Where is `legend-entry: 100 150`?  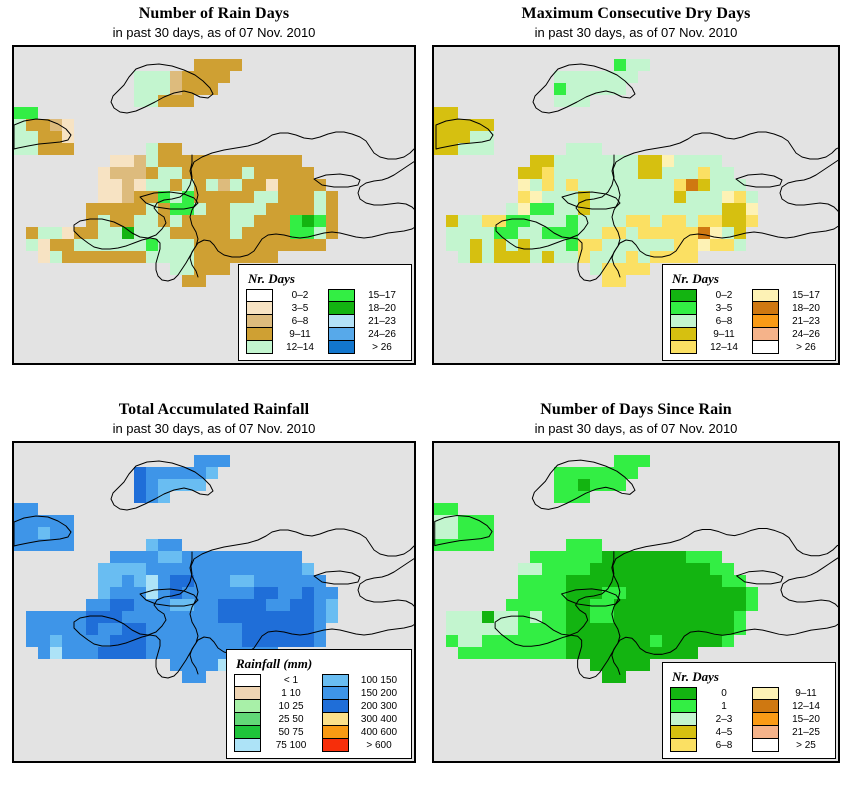
legend-entry: 100 150 is located at coordinates (363, 680).